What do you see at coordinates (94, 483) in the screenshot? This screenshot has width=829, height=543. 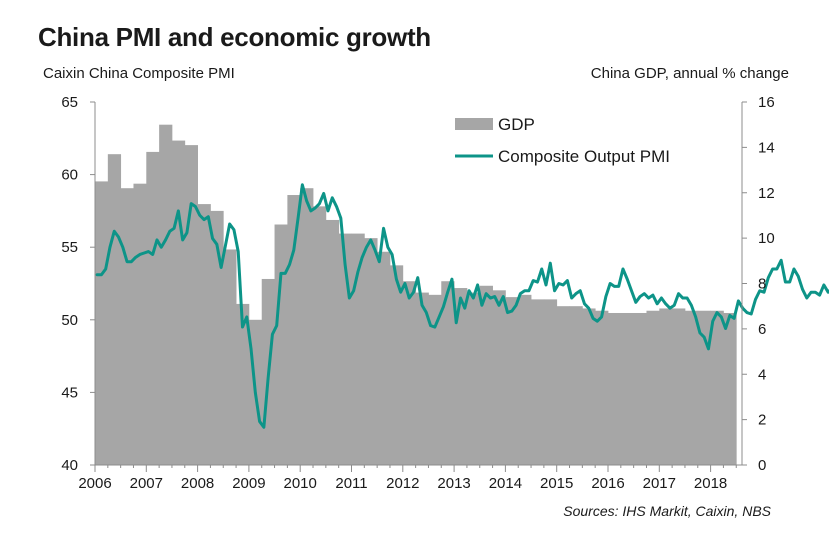 I see `year-tick-label: 2006` at bounding box center [94, 483].